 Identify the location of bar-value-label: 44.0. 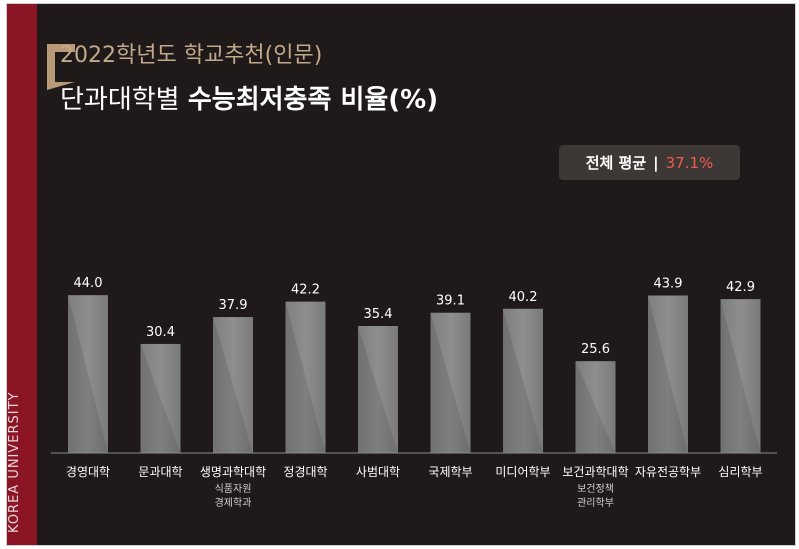
(88, 283).